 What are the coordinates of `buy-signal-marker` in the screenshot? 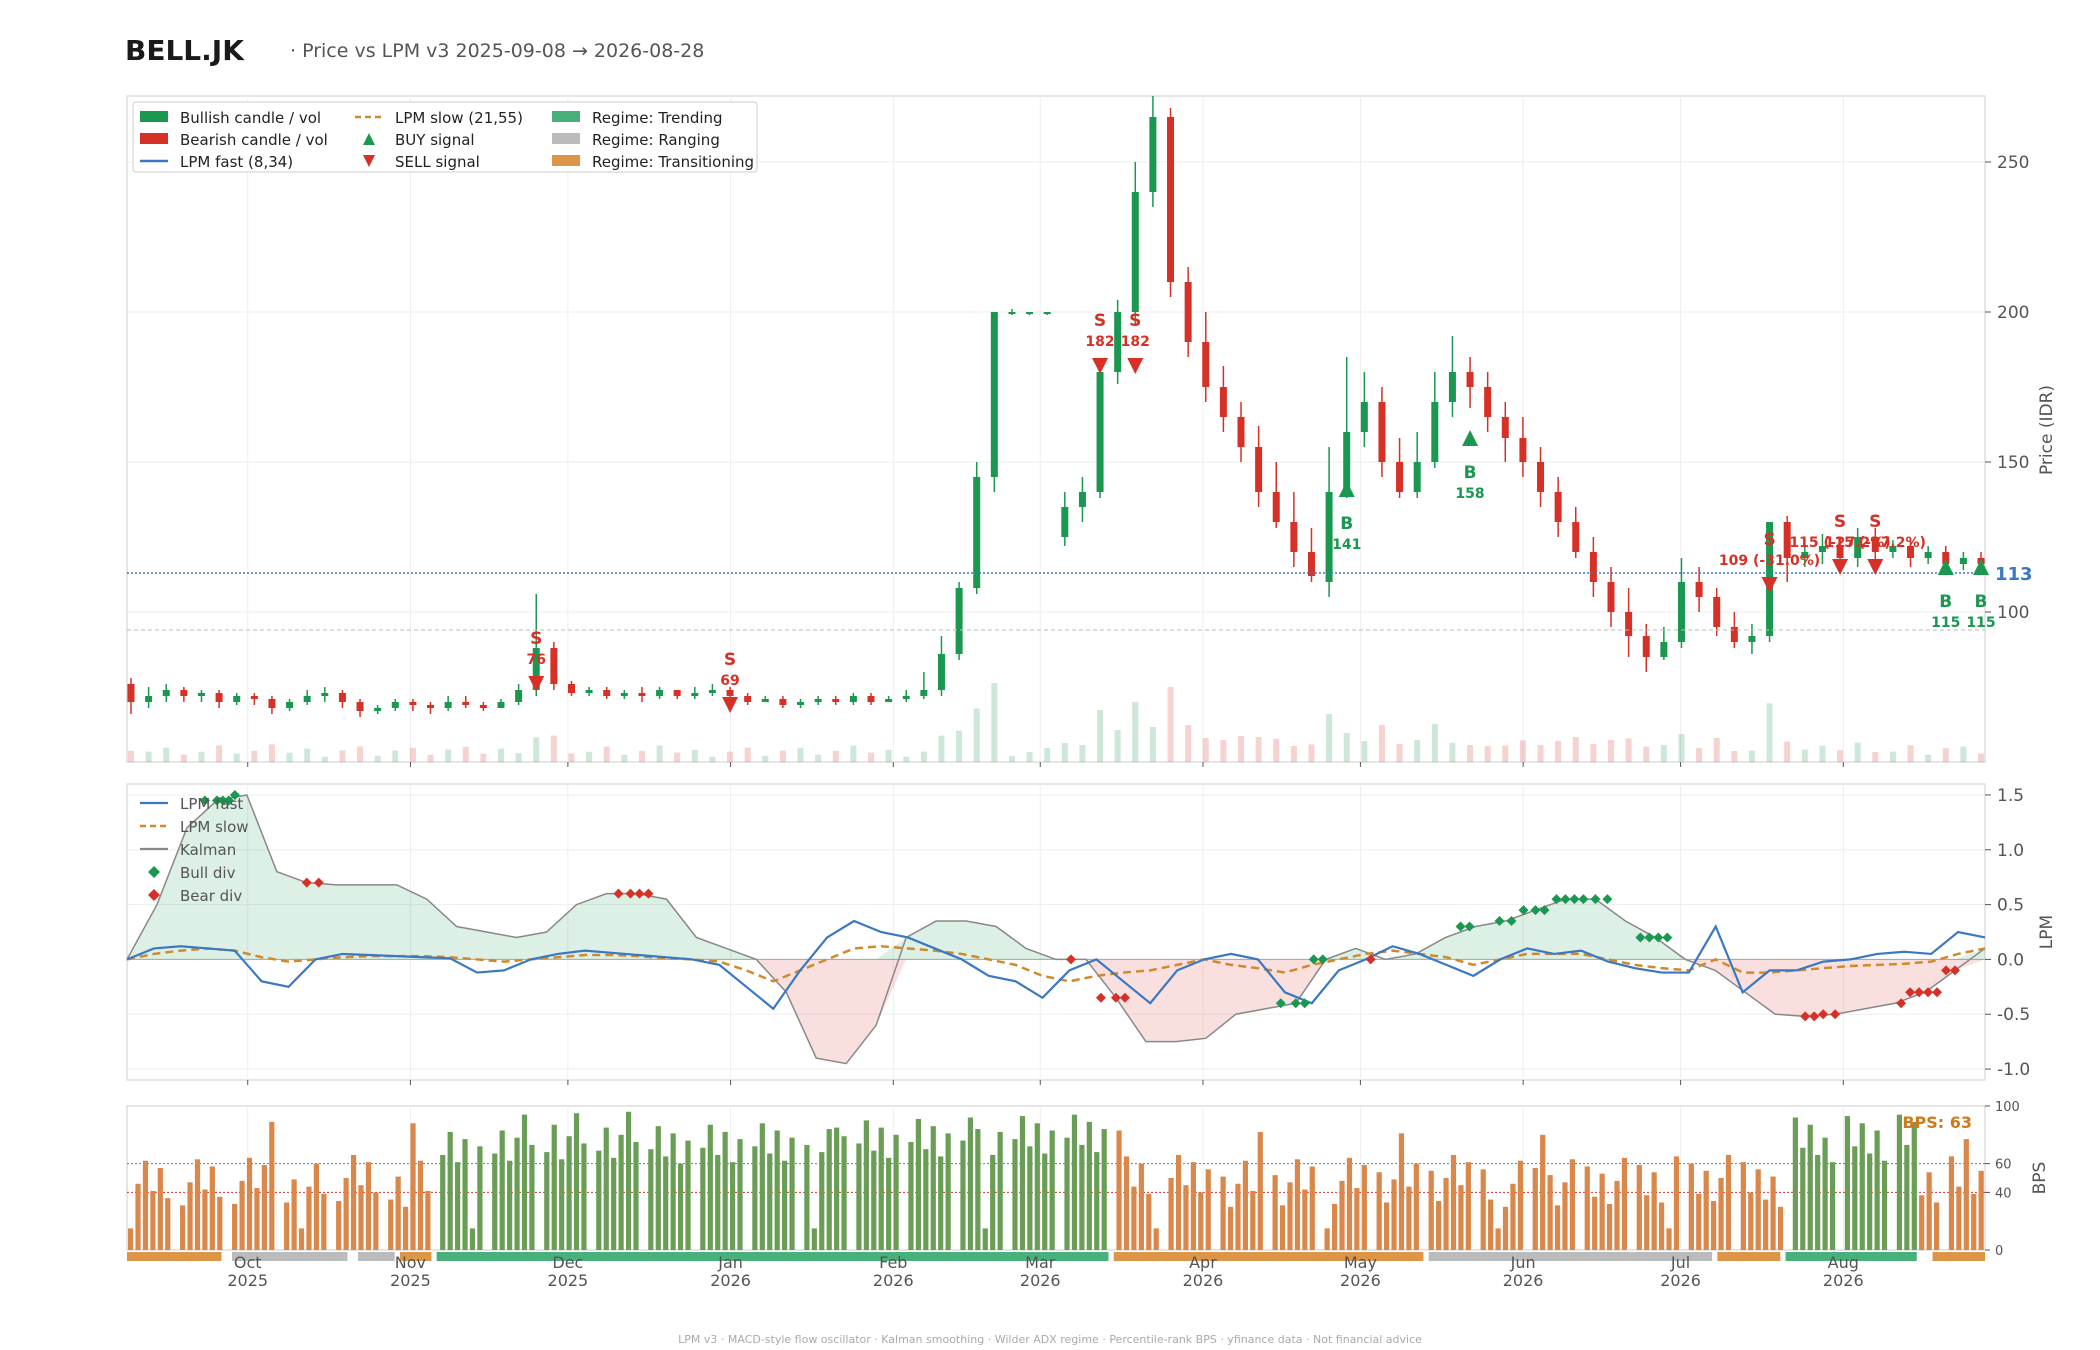 It's located at (1470, 438).